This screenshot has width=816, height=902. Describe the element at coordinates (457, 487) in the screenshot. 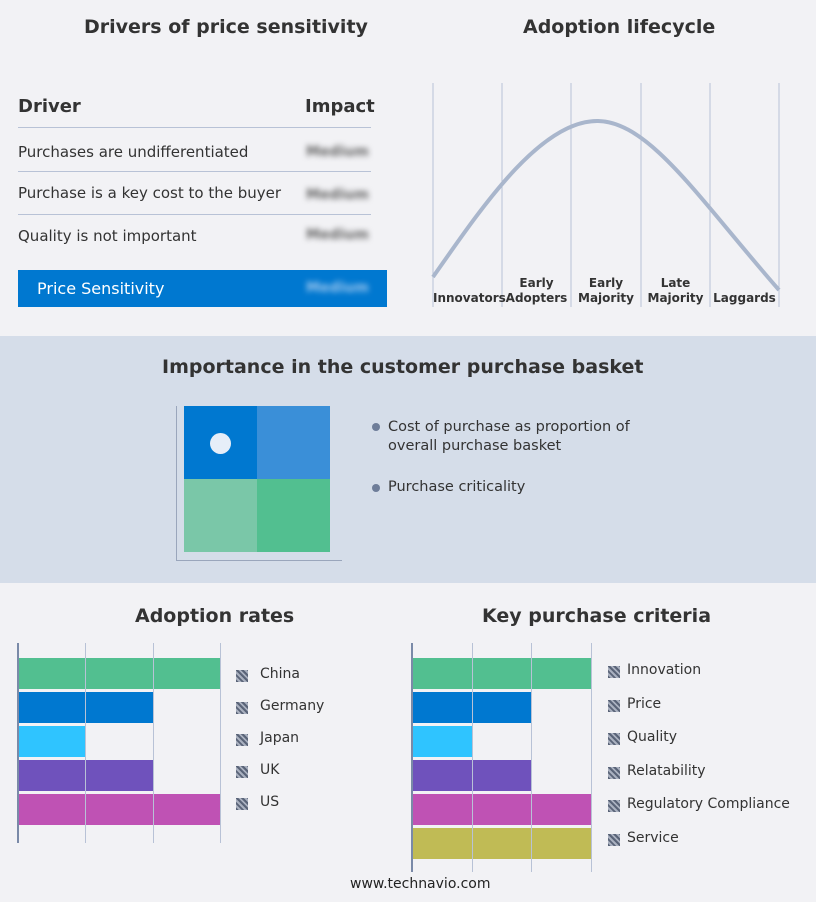

I see `basket-legend-2: Purchase criticality` at that location.